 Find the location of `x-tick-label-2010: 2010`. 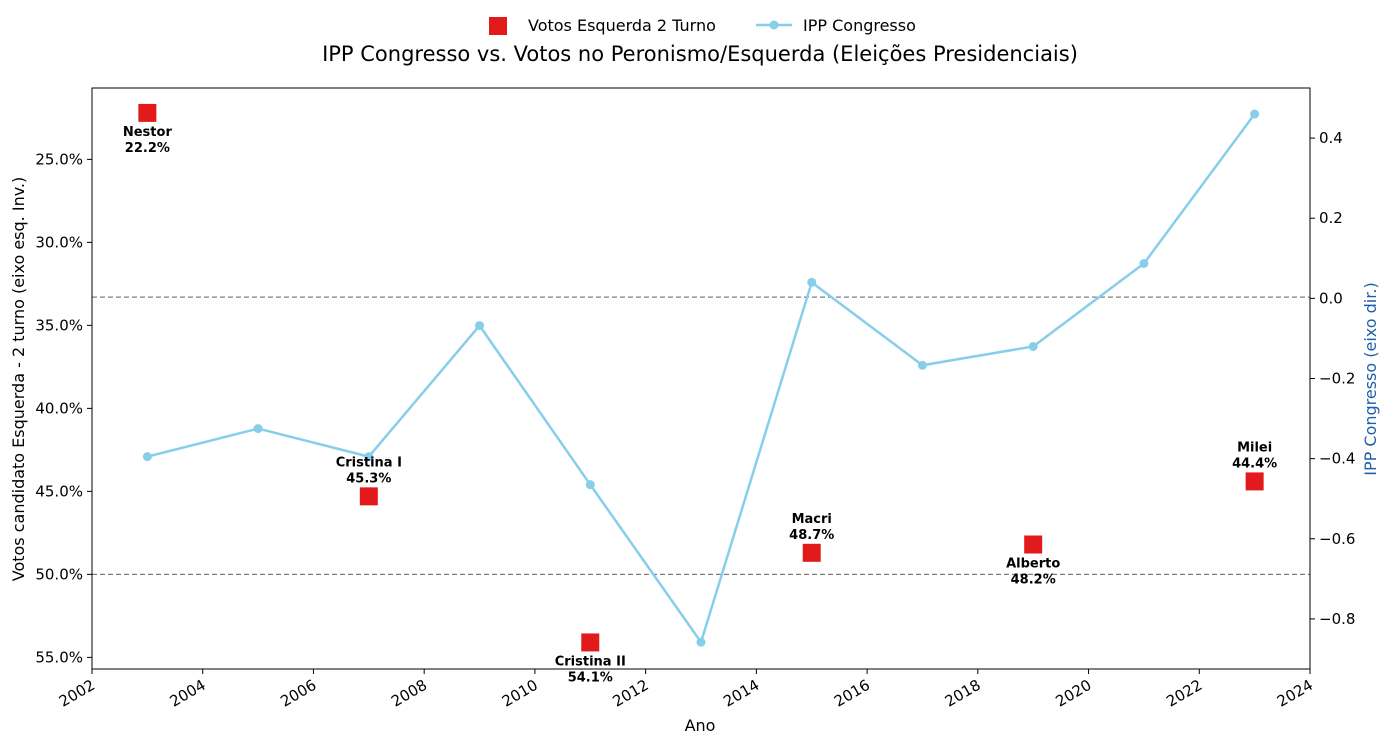

x-tick-label-2010: 2010 is located at coordinates (520, 693).